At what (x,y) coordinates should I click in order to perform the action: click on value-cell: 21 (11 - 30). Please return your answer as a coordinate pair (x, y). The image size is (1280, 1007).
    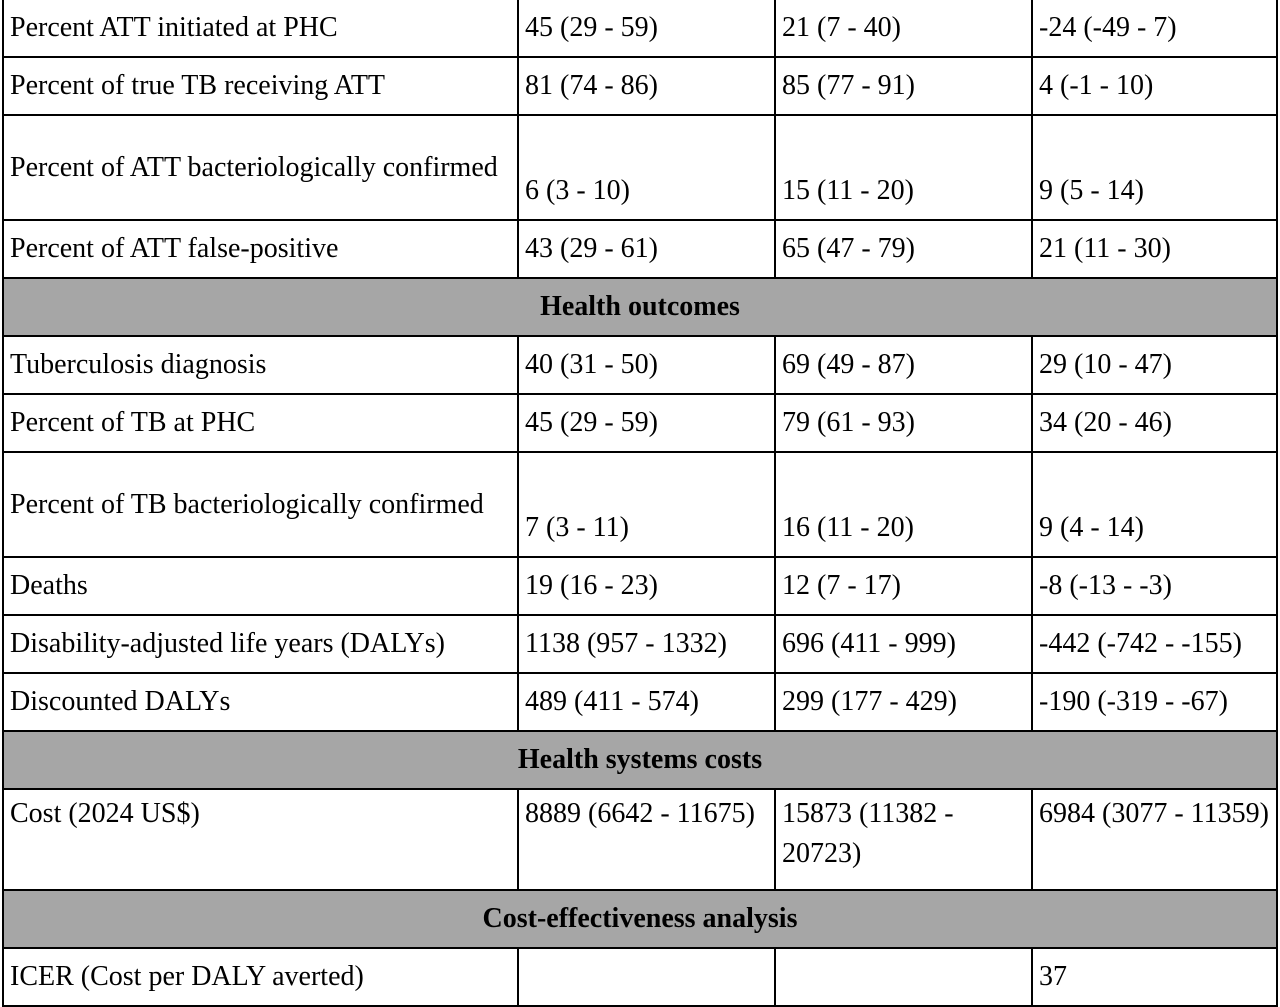
    Looking at the image, I should click on (1154, 249).